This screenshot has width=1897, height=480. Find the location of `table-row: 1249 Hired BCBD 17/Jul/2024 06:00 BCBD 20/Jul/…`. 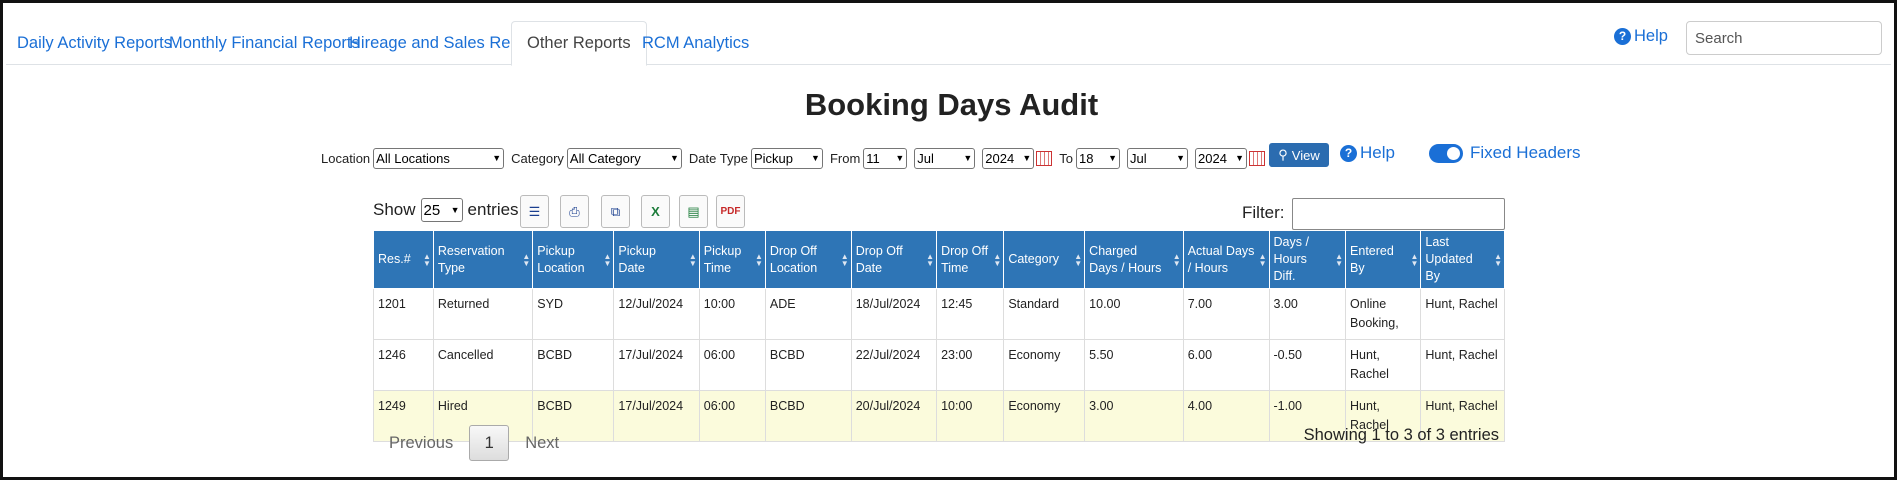

table-row: 1249 Hired BCBD 17/Jul/2024 06:00 BCBD 20/Jul/… is located at coordinates (939, 416).